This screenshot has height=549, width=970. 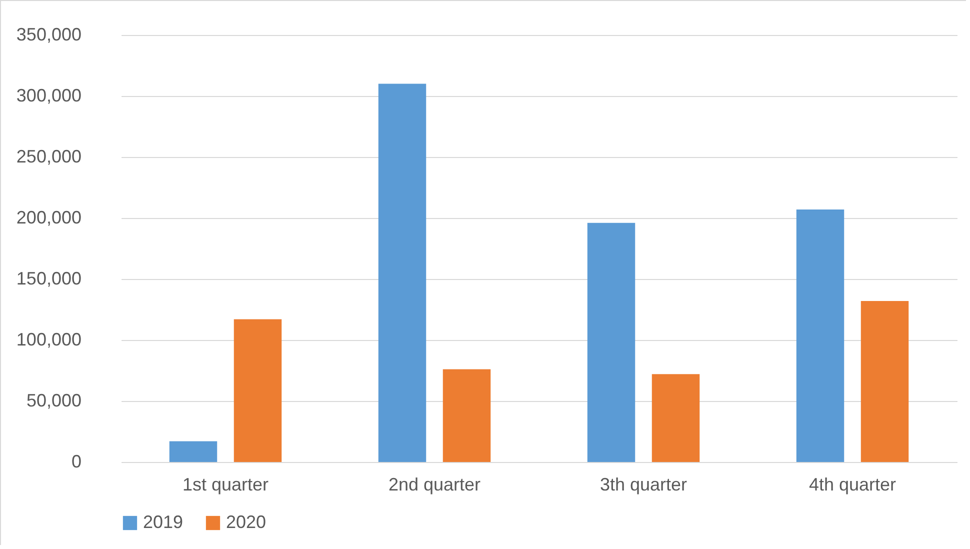 What do you see at coordinates (49, 156) in the screenshot?
I see `y-tick-label: 250,000` at bounding box center [49, 156].